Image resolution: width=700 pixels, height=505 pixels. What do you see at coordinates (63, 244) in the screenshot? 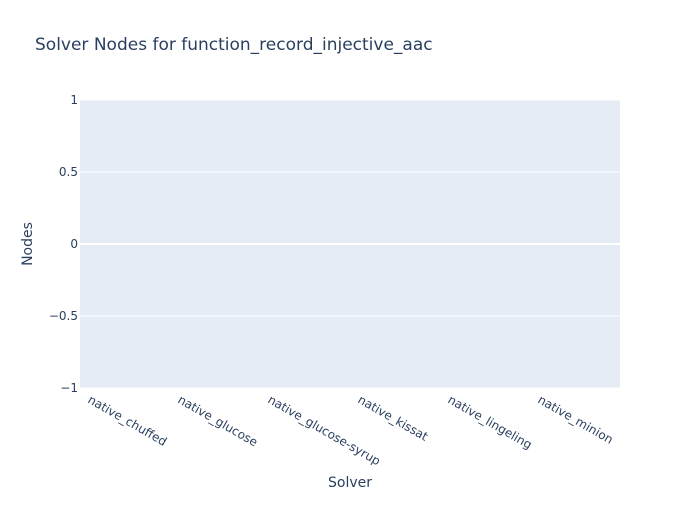
I see `y-tick-labels: 1 0.5 0 −0.5 −1` at bounding box center [63, 244].